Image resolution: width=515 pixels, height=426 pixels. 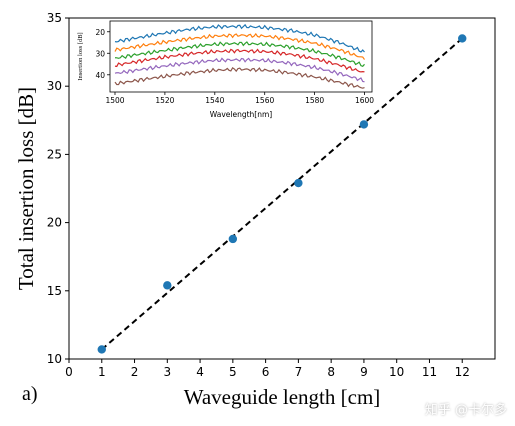 What do you see at coordinates (114, 100) in the screenshot?
I see `inset-x-tick-label: 1500` at bounding box center [114, 100].